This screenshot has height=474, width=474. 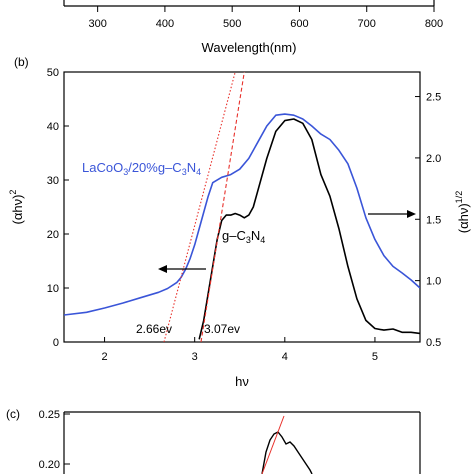 I want to click on panel-c-ytick-label-0-25: 0.25, so click(x=49, y=415).